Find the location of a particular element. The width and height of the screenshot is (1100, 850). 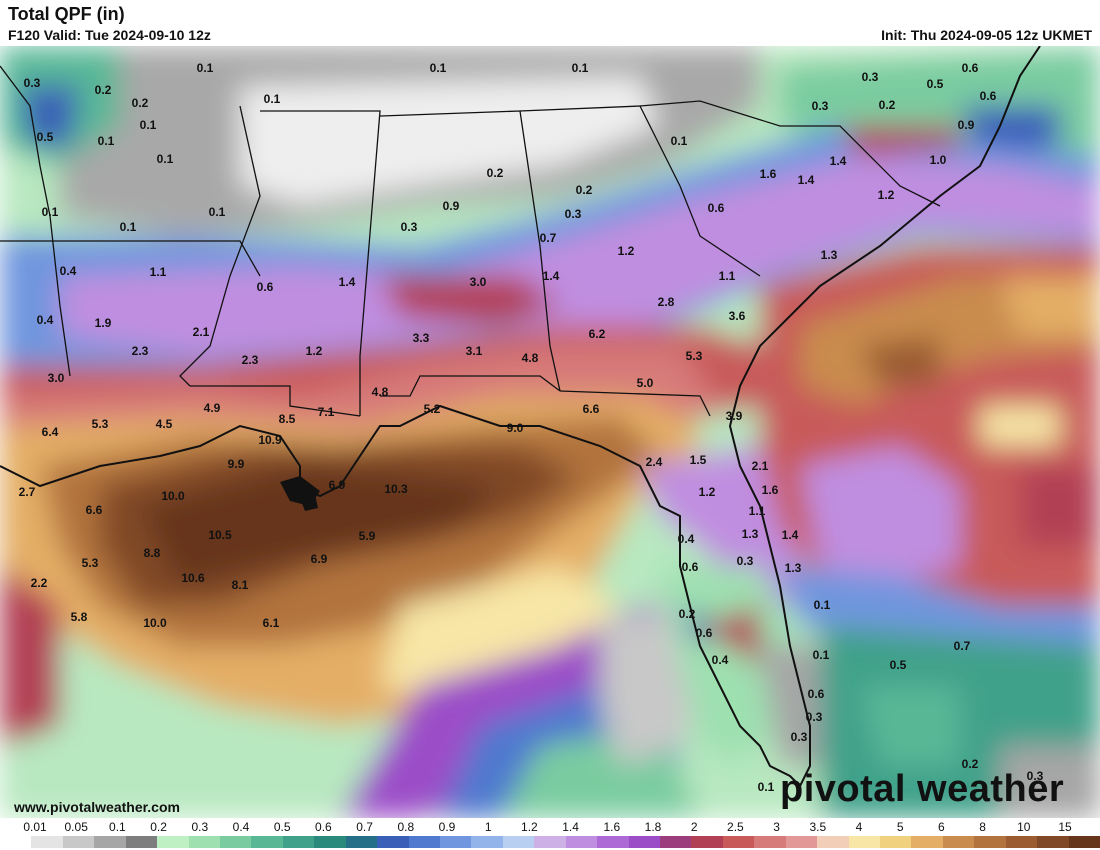

legend-label: 0.3 is located at coordinates (200, 827).